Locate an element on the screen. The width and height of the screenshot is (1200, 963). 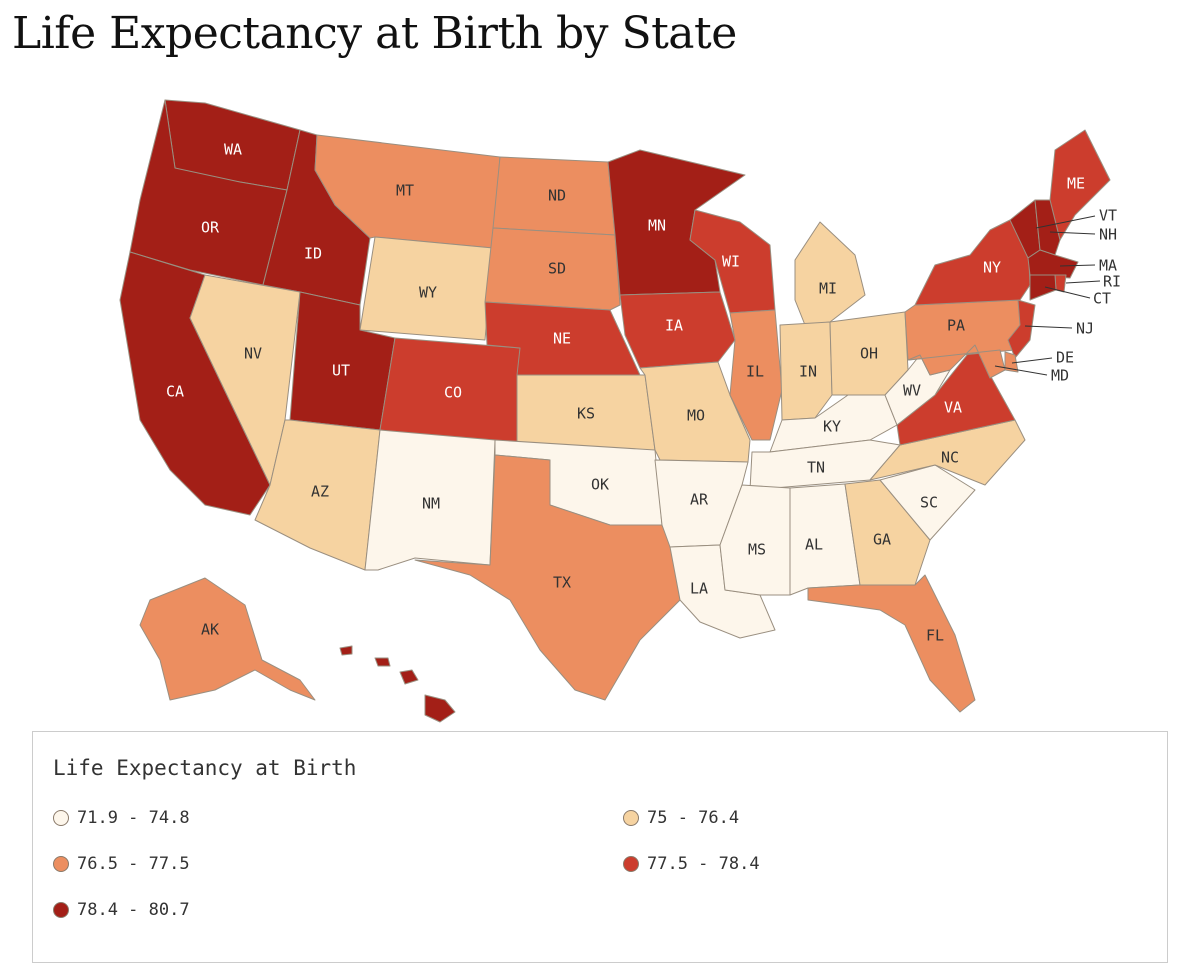
state-label-wa: WA is located at coordinates (233, 150).